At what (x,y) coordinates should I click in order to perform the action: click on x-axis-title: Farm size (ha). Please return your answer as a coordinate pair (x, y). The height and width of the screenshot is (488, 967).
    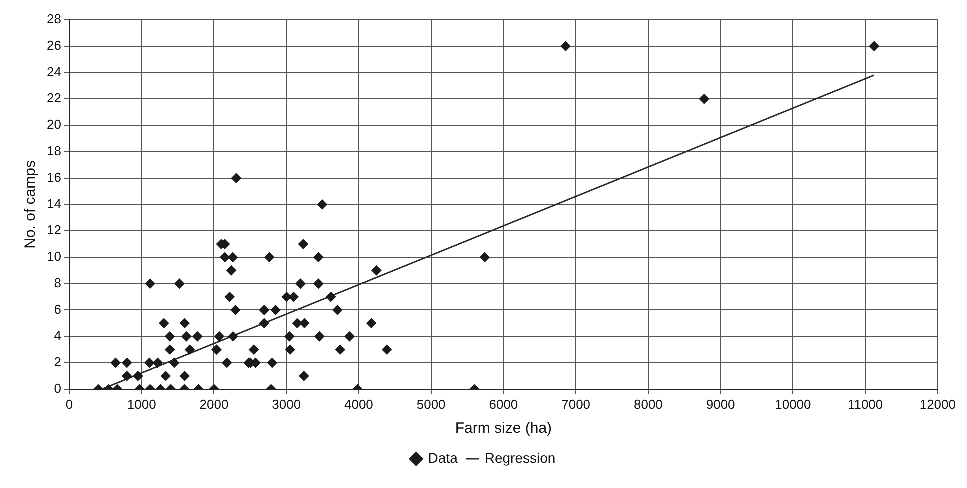
    Looking at the image, I should click on (503, 429).